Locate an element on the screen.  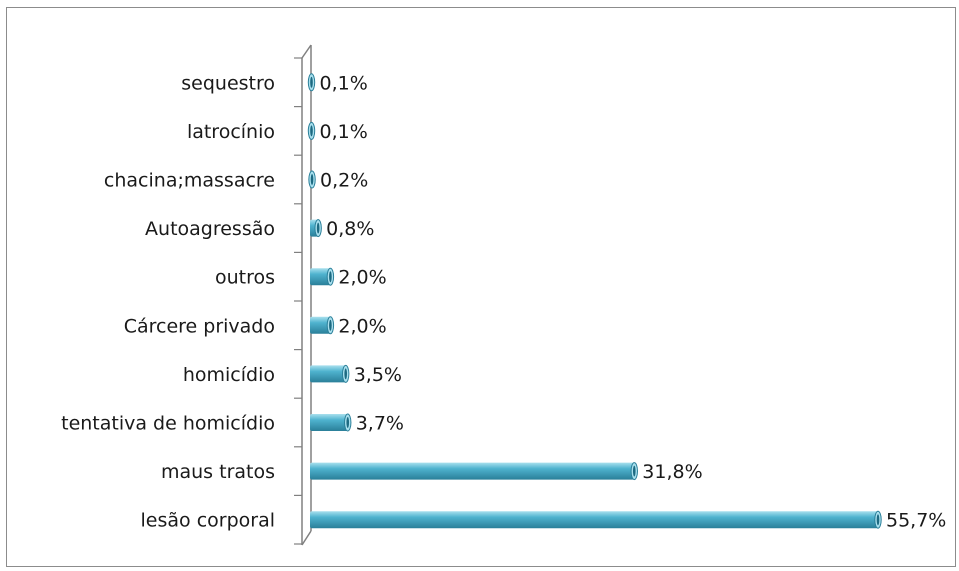
data-label: 3,7% is located at coordinates (380, 424).